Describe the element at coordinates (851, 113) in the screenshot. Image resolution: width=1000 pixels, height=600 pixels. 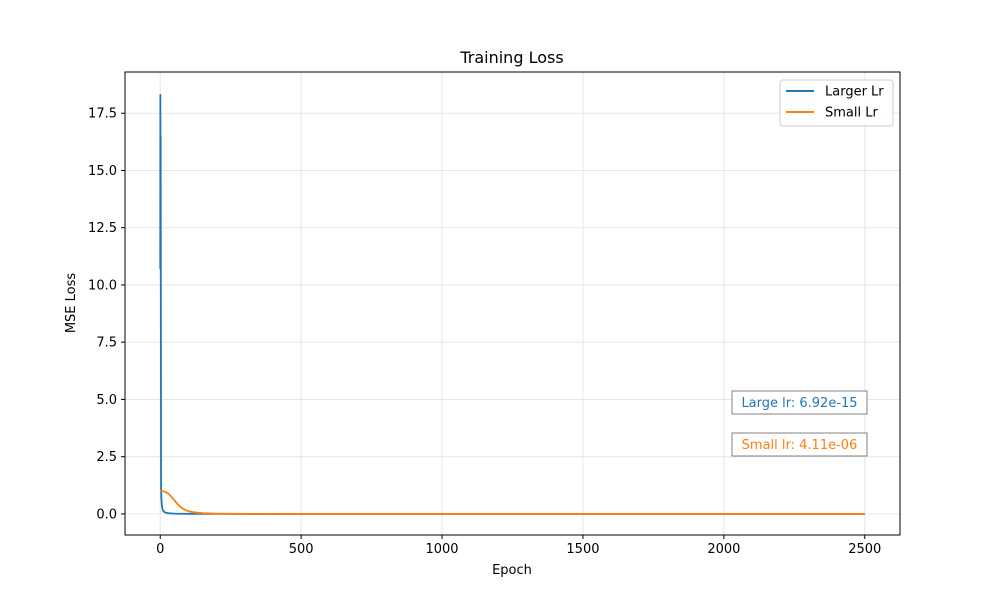
I see `legend-label: Small Lr` at that location.